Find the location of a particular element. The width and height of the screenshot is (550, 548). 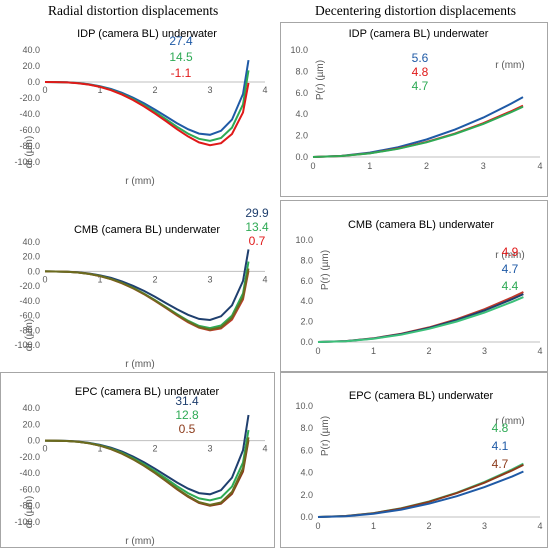

end-value-label: 0.5 is located at coordinates (187, 429).